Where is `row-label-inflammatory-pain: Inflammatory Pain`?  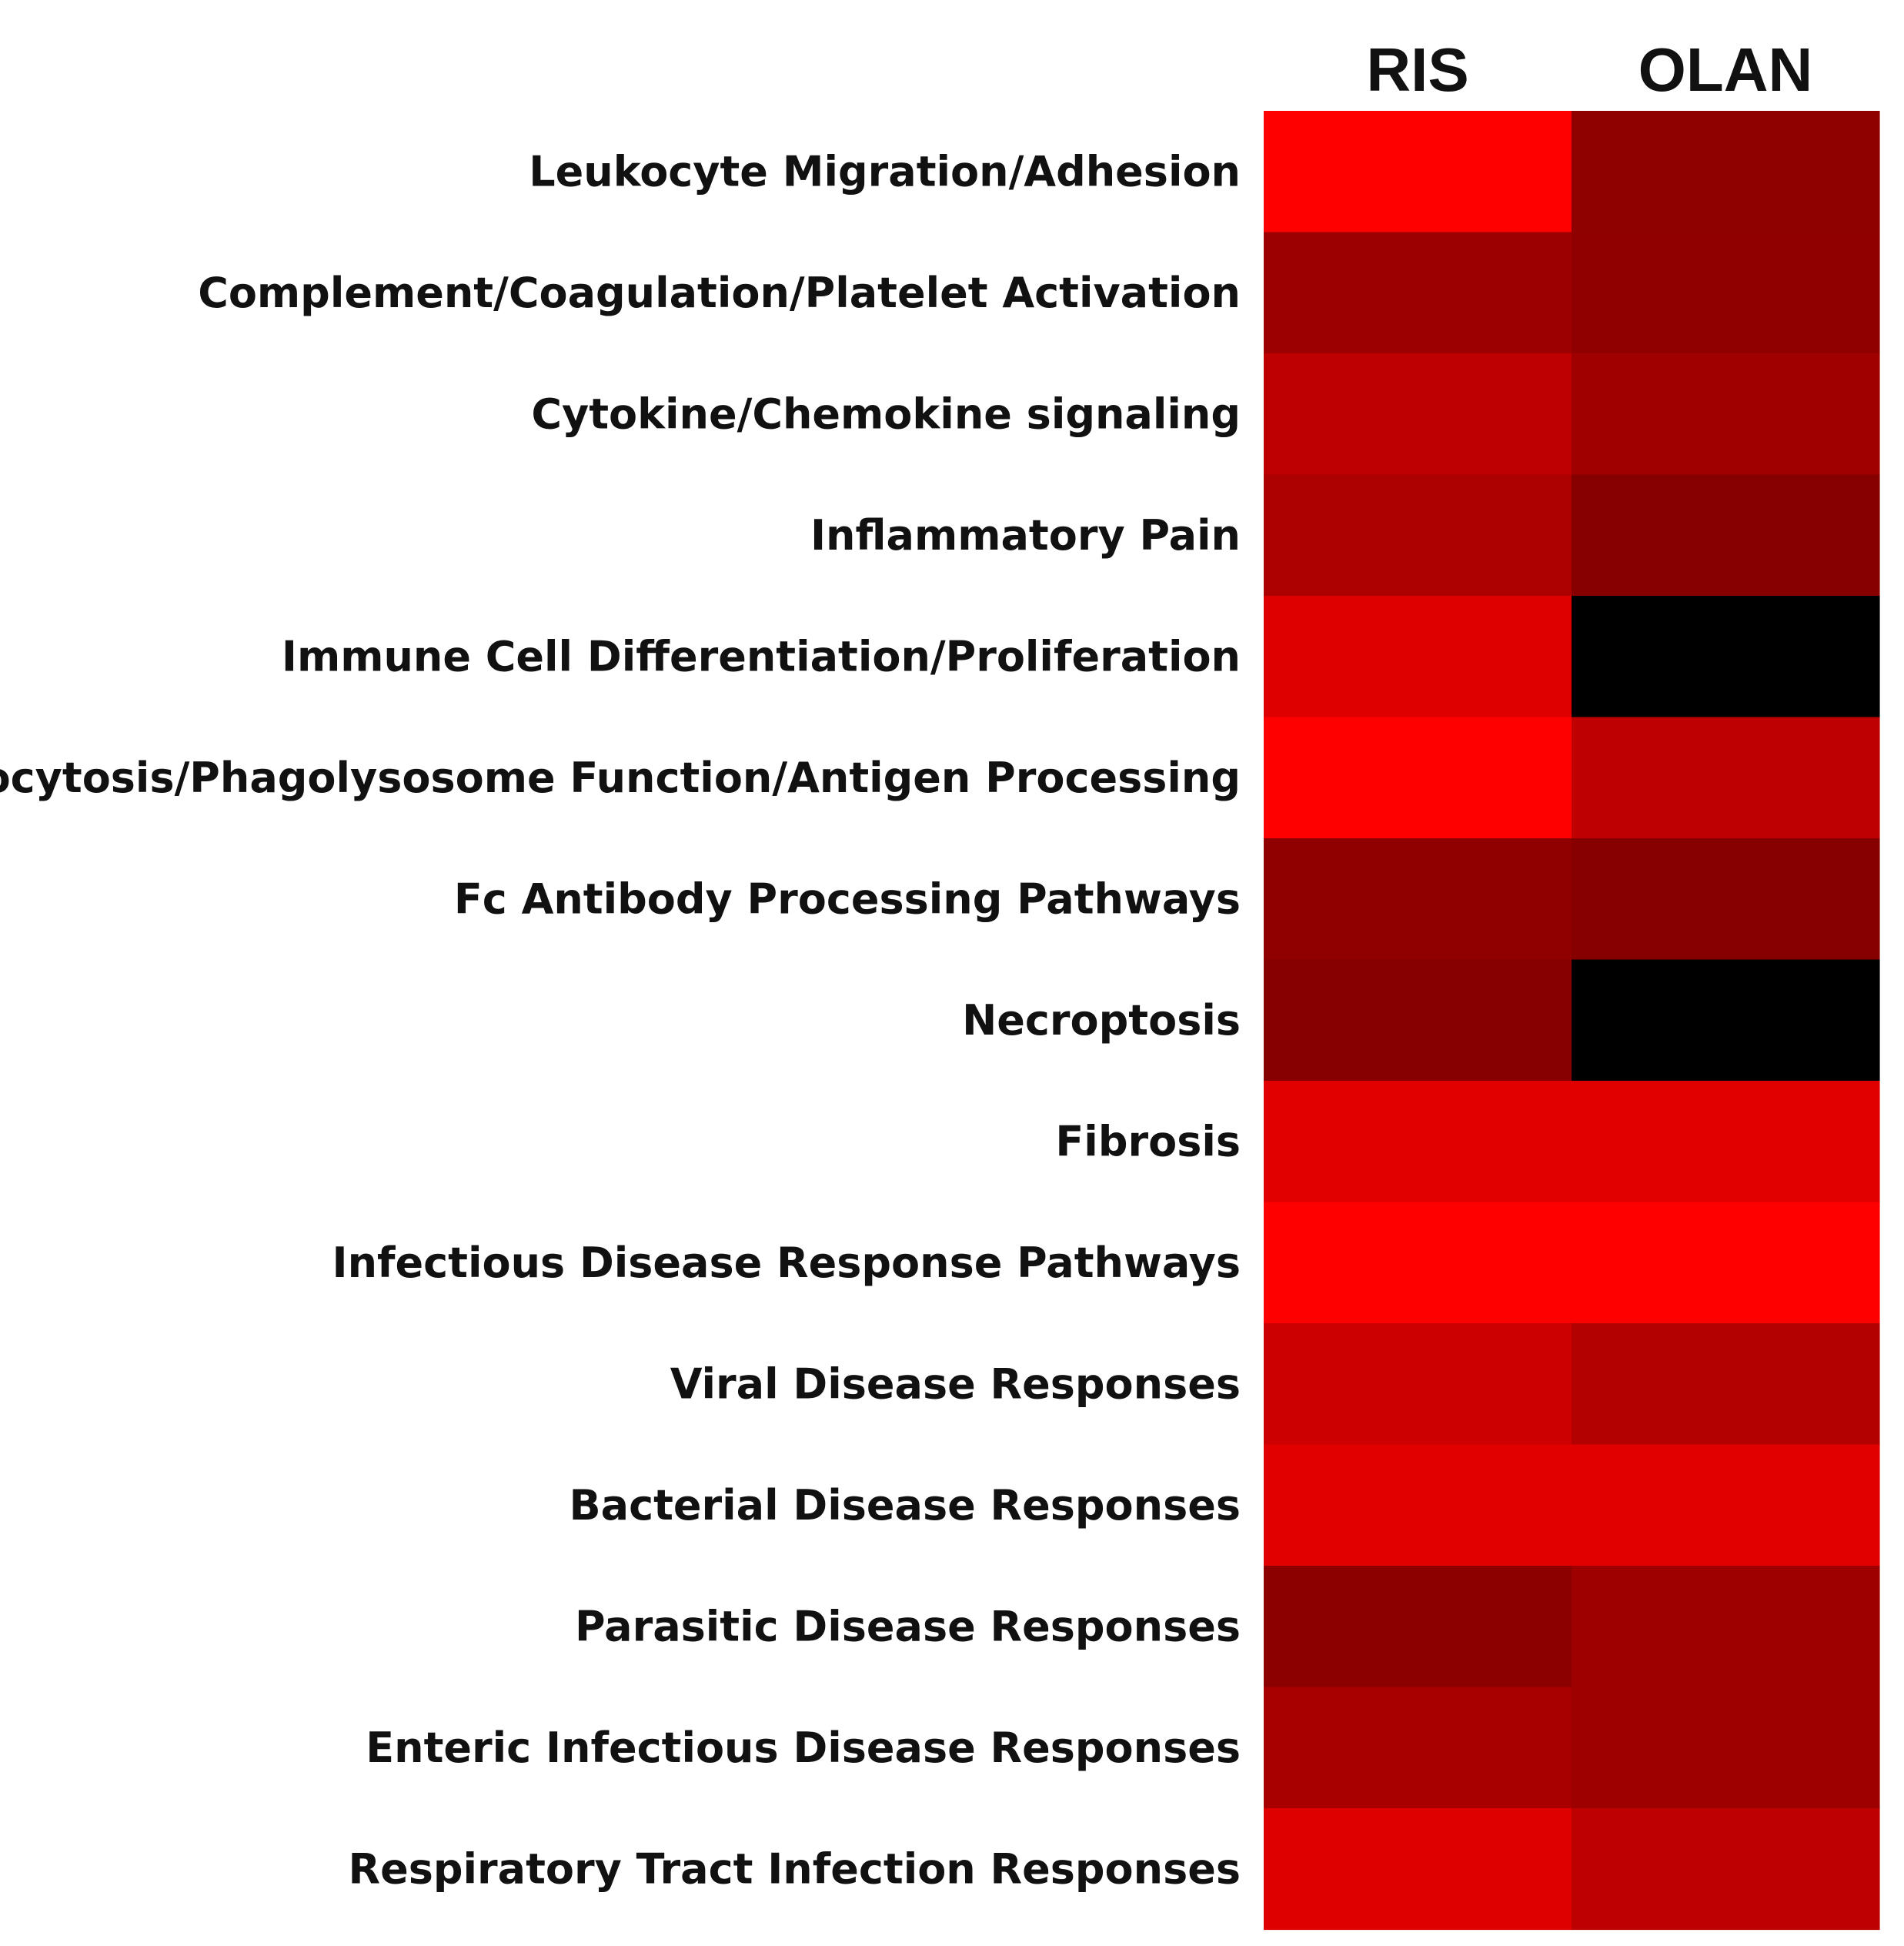 row-label-inflammatory-pain: Inflammatory Pain is located at coordinates (1025, 535).